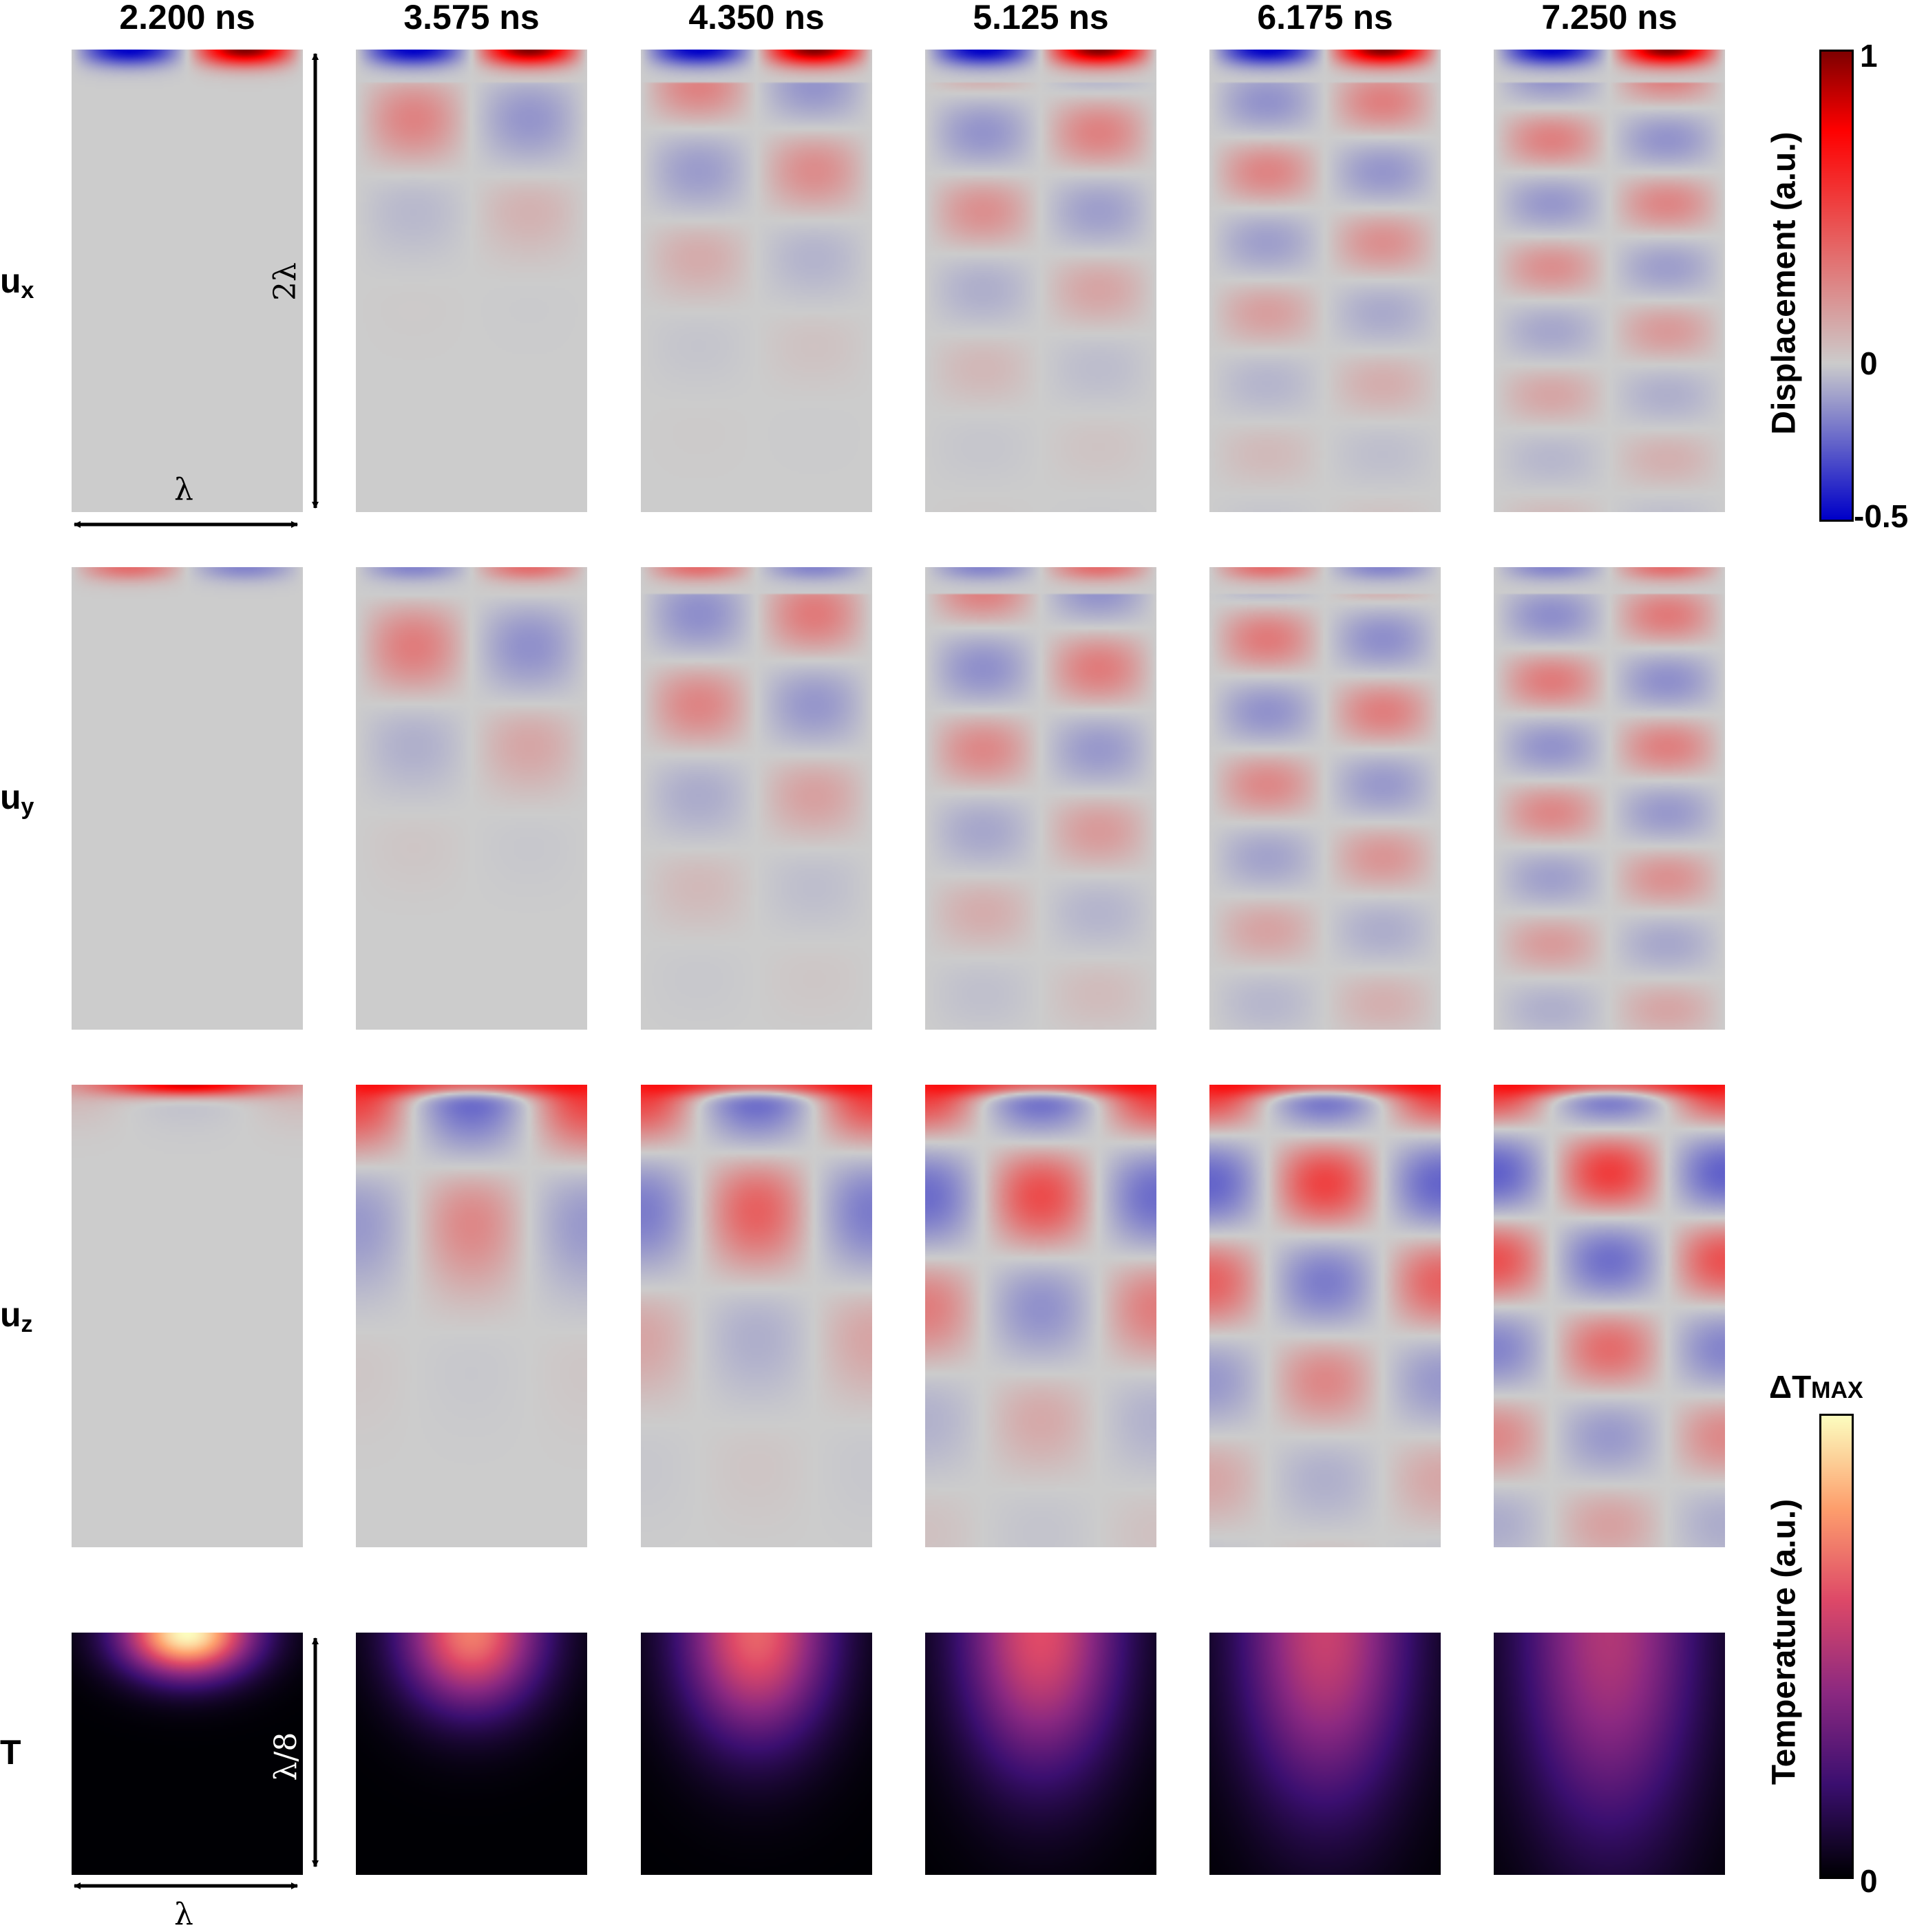  What do you see at coordinates (1882, 516) in the screenshot?
I see `displacement-min-tick: -0.5` at bounding box center [1882, 516].